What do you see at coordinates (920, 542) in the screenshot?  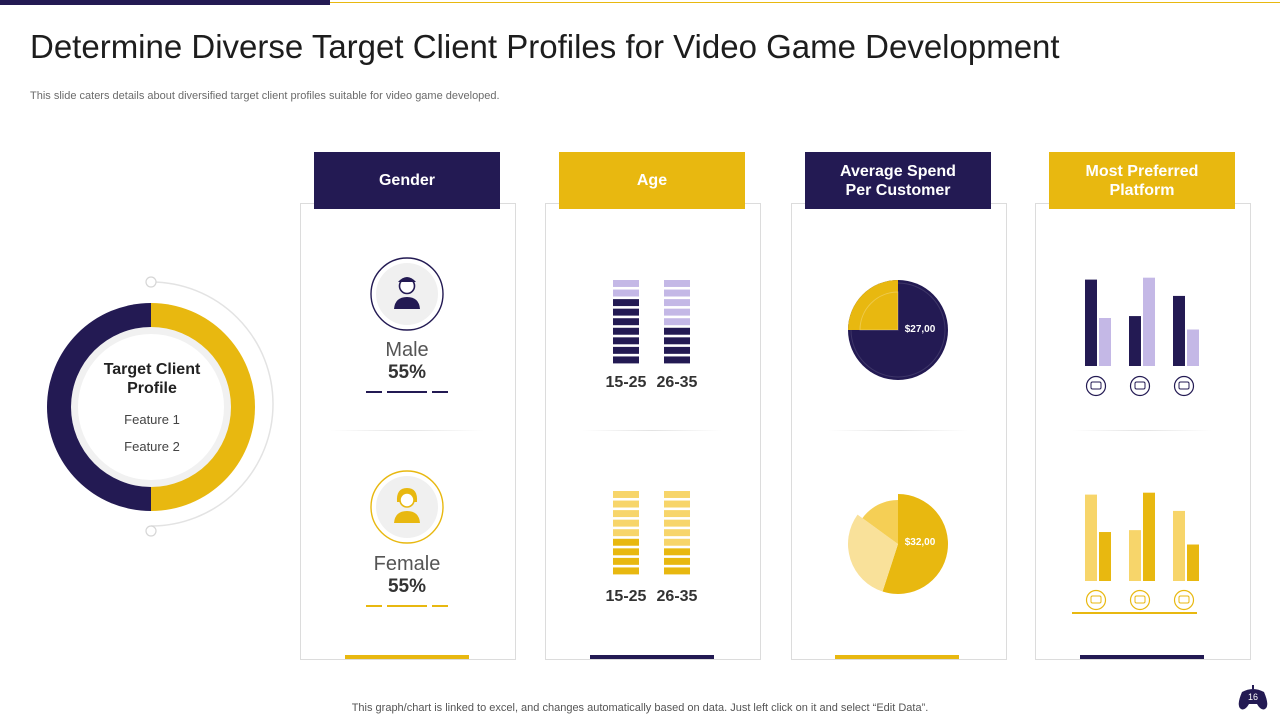 I see `spend-bottom-value: $32,00` at bounding box center [920, 542].